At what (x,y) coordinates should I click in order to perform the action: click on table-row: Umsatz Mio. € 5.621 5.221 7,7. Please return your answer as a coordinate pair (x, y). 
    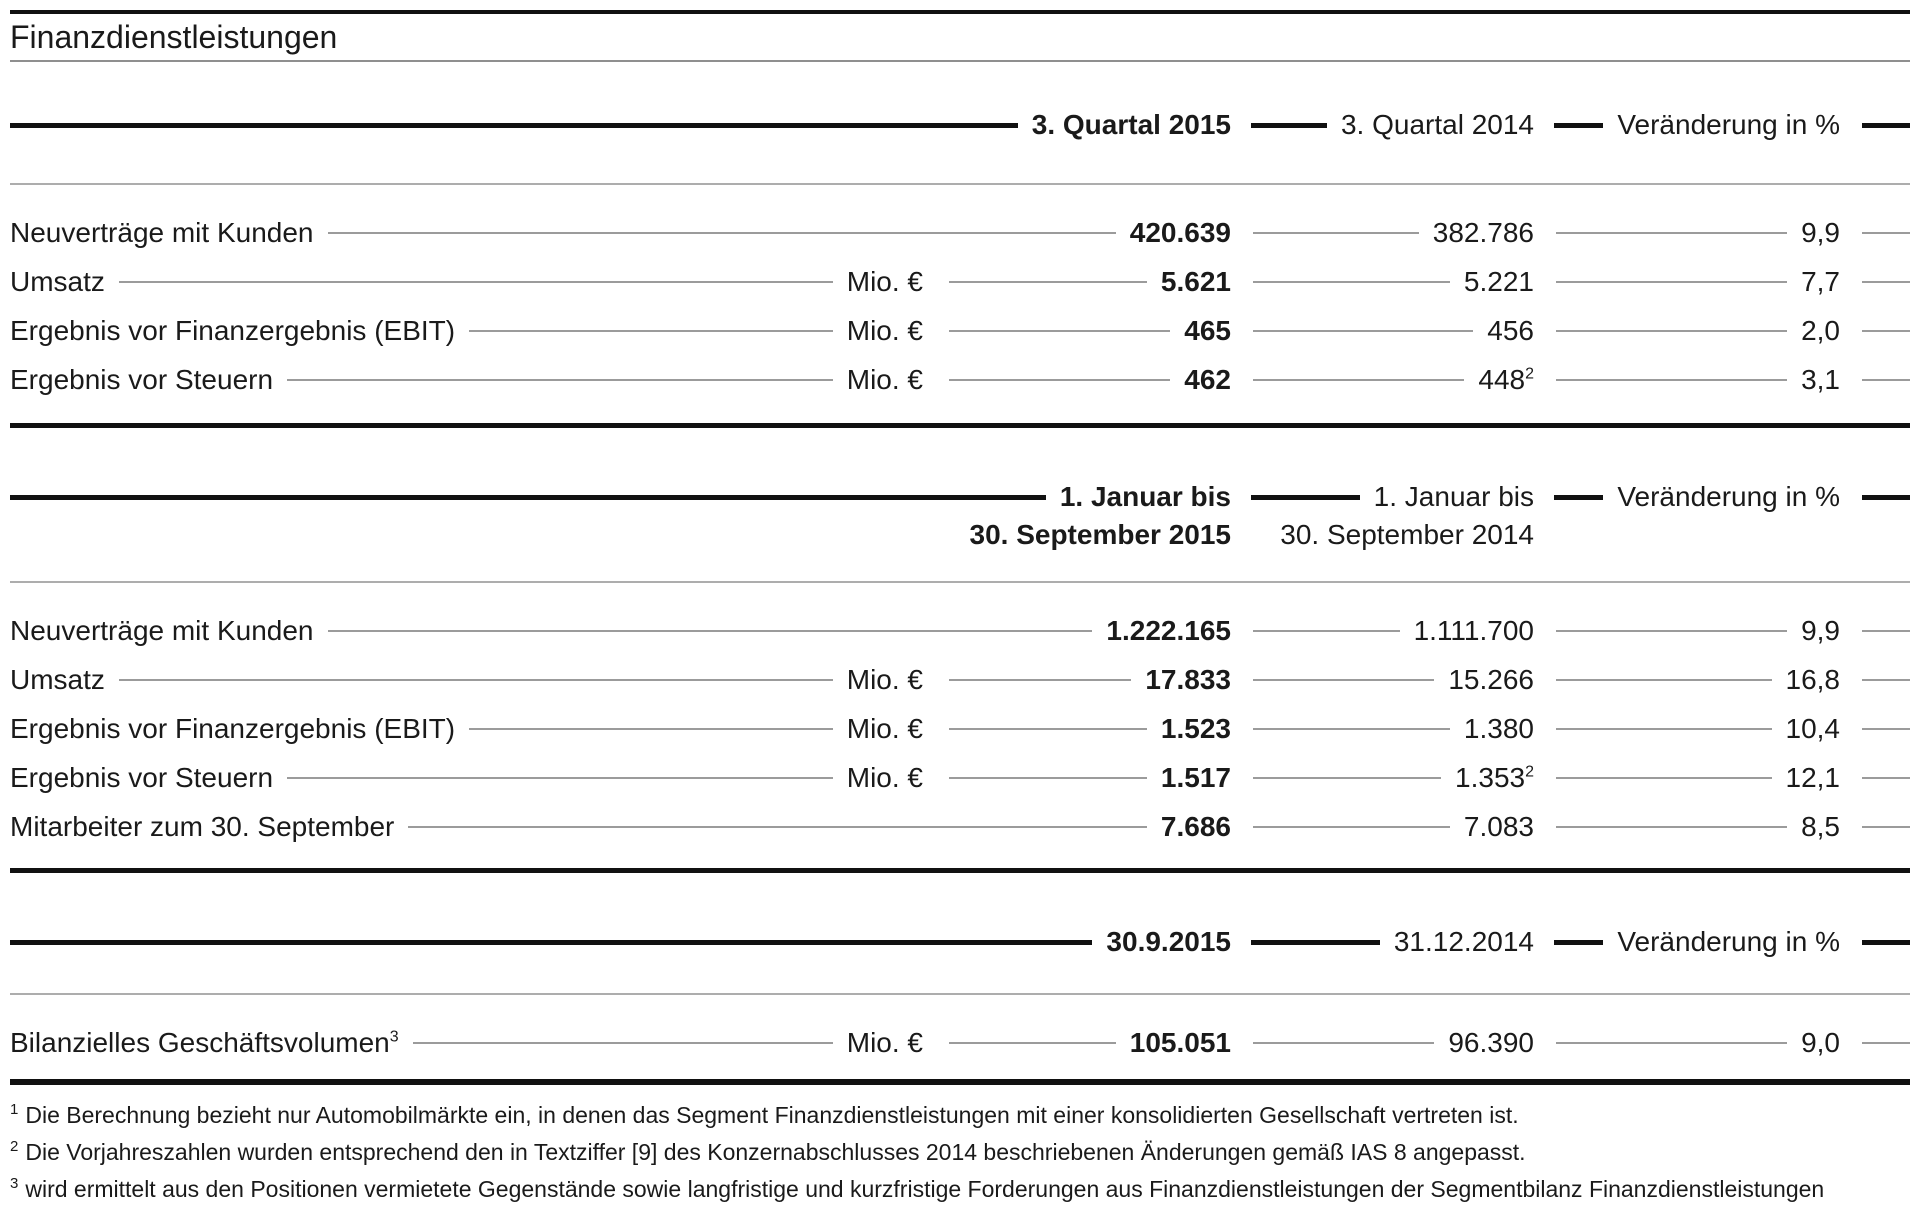
    Looking at the image, I should click on (960, 281).